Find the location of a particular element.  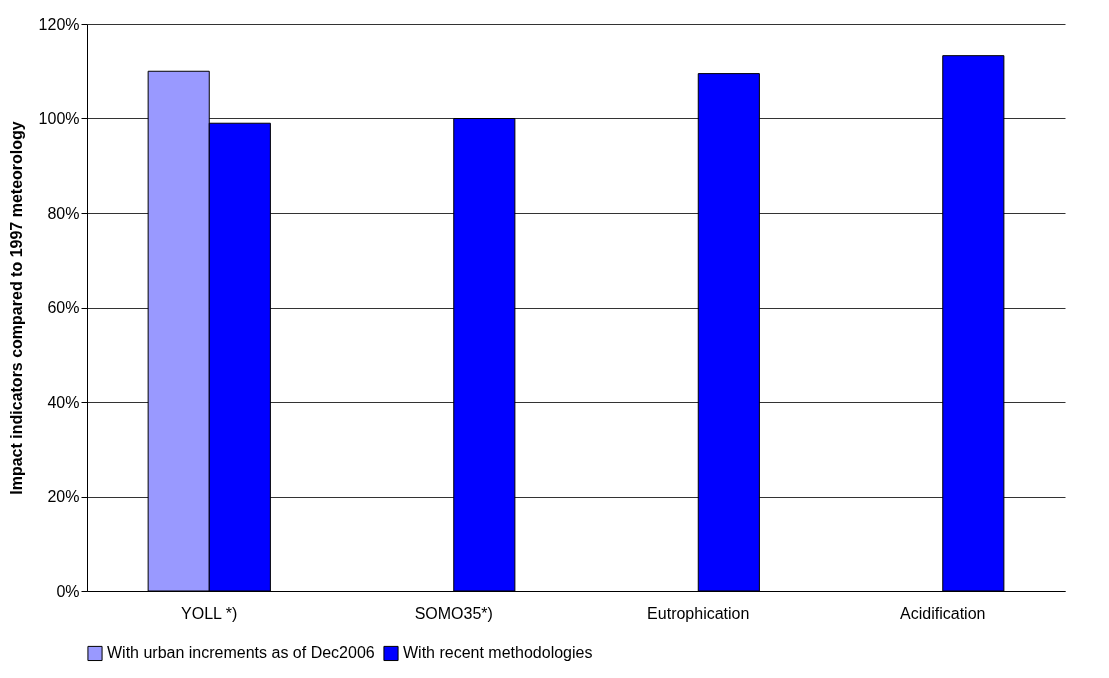

legend-label: With recent methodologies is located at coordinates (498, 653).